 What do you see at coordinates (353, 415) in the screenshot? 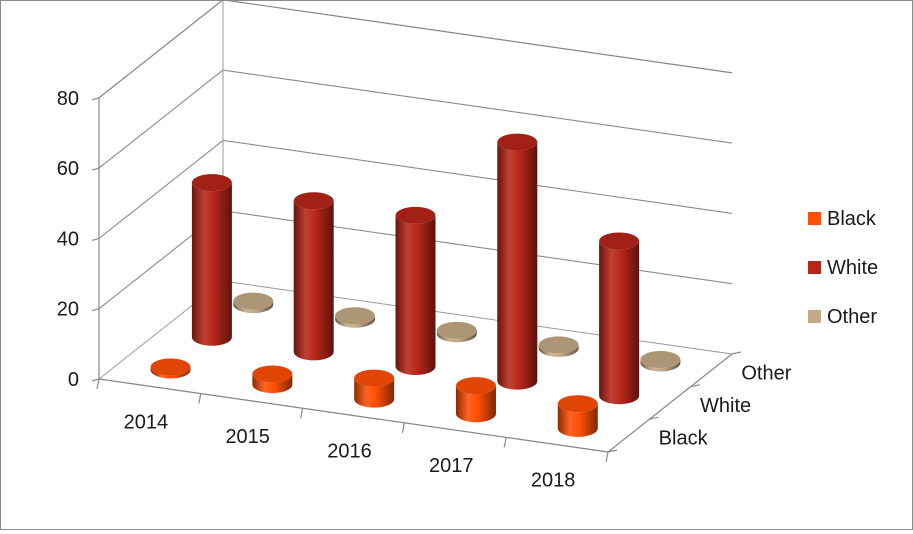
I see `x-axis-line` at bounding box center [353, 415].